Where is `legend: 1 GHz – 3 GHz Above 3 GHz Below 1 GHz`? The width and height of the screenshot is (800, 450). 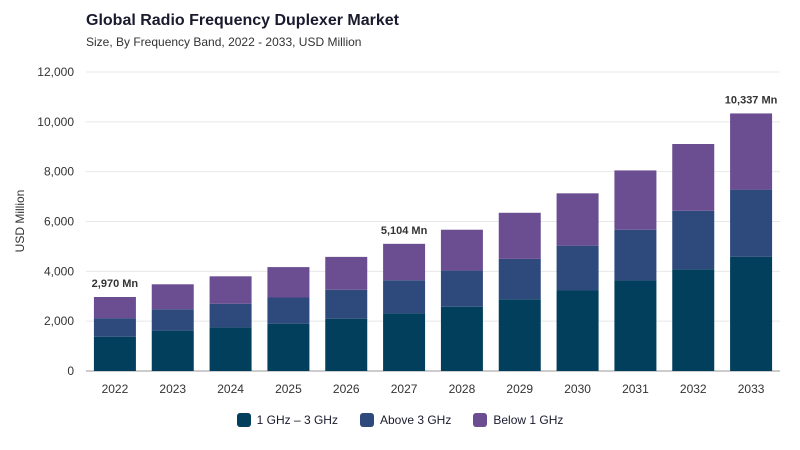 legend: 1 GHz – 3 GHz Above 3 GHz Below 1 GHz is located at coordinates (400, 420).